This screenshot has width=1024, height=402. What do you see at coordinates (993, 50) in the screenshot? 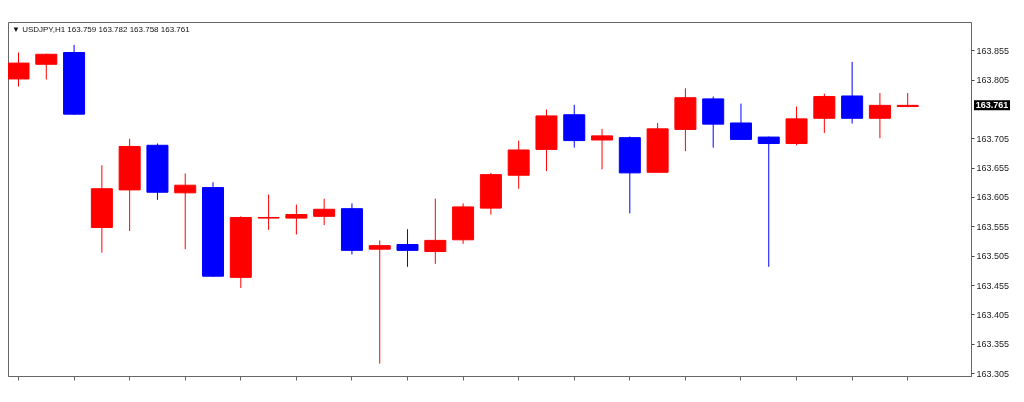
I see `y-tick-label: 163.855` at bounding box center [993, 50].